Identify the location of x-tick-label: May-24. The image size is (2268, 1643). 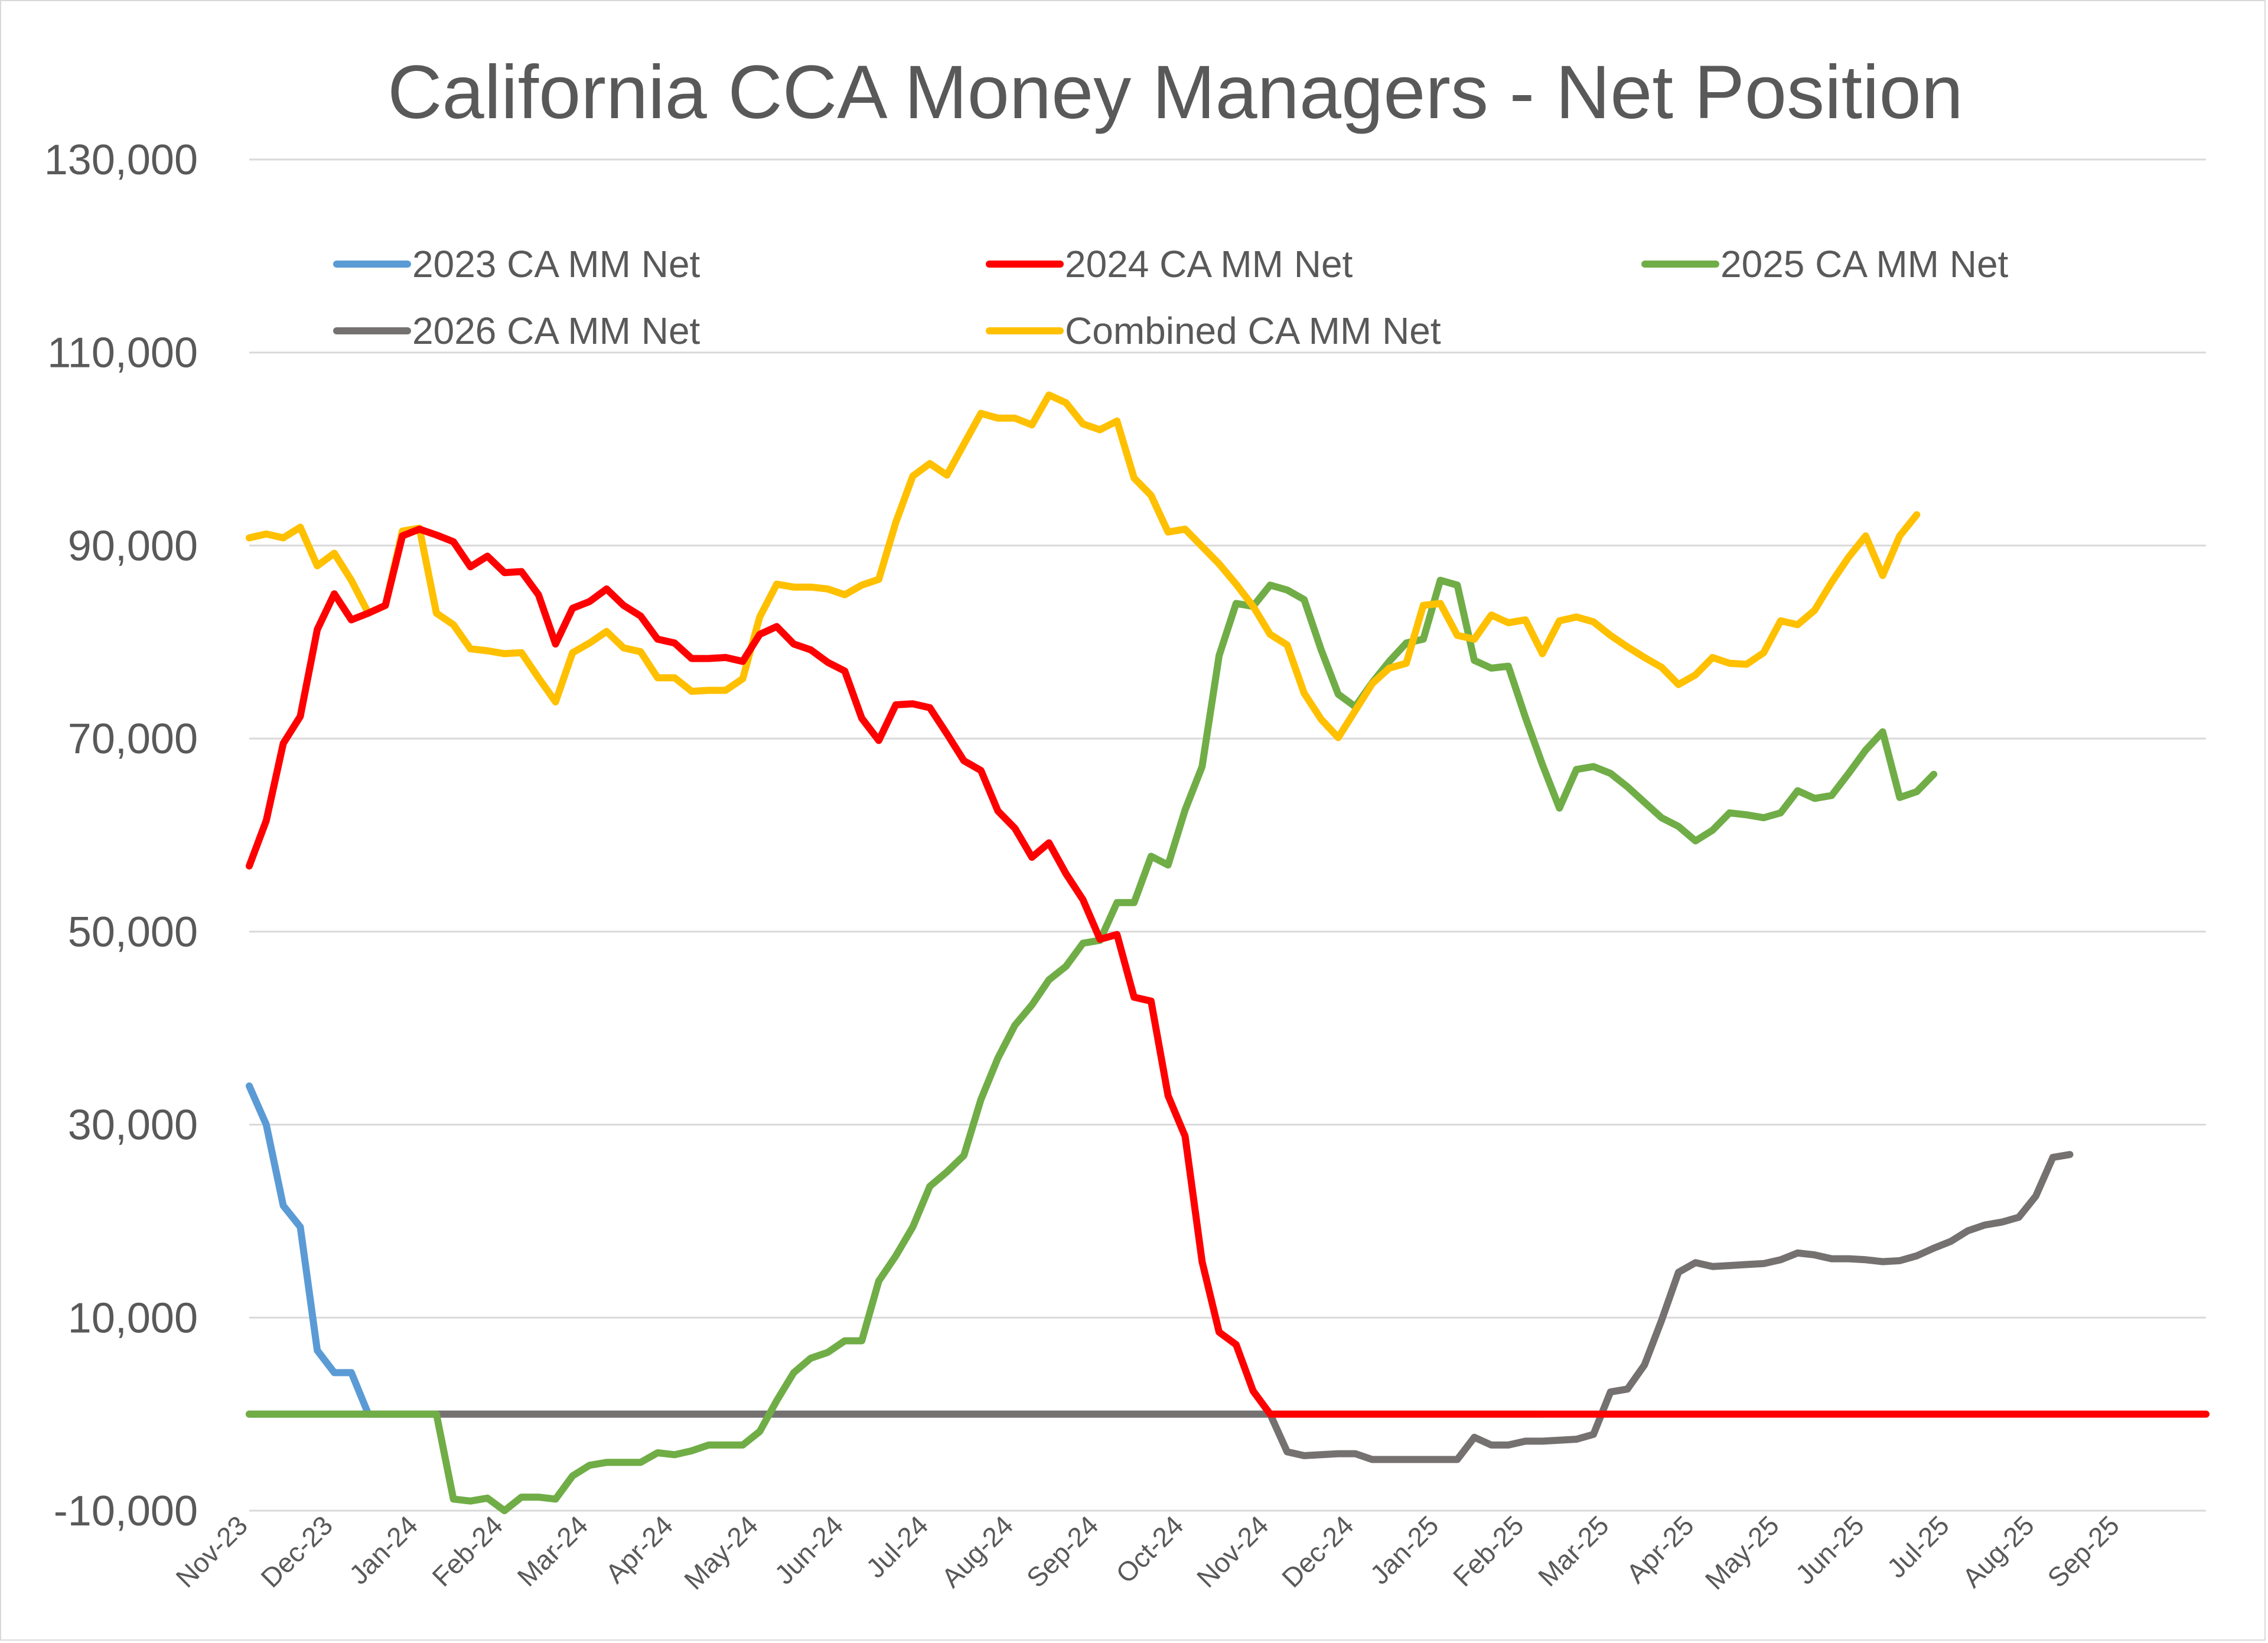
(721, 1552).